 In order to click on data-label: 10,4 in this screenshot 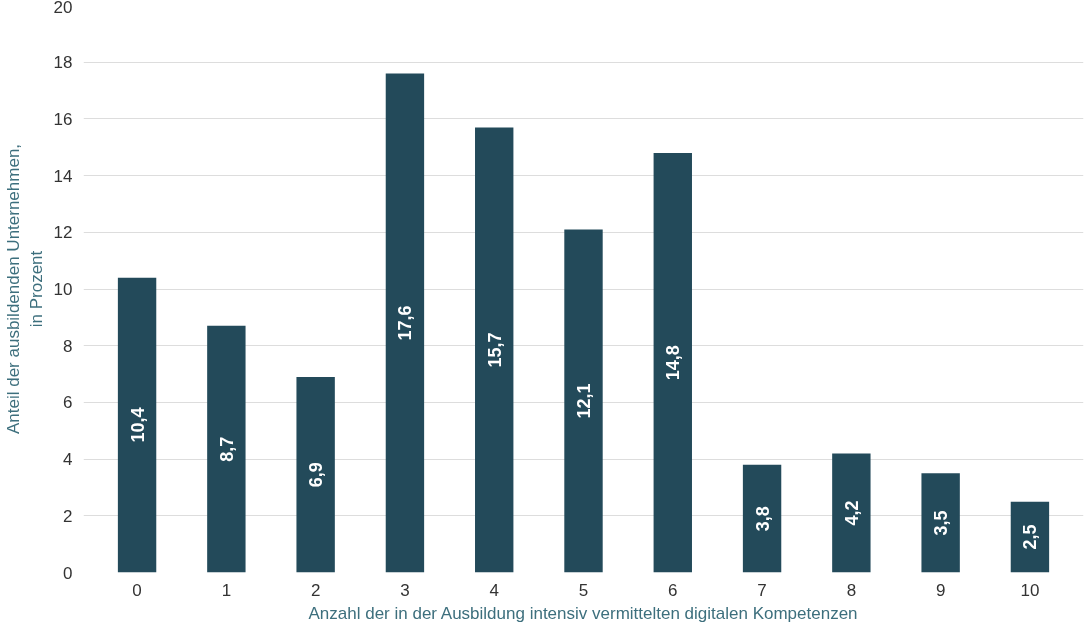, I will do `click(137, 425)`.